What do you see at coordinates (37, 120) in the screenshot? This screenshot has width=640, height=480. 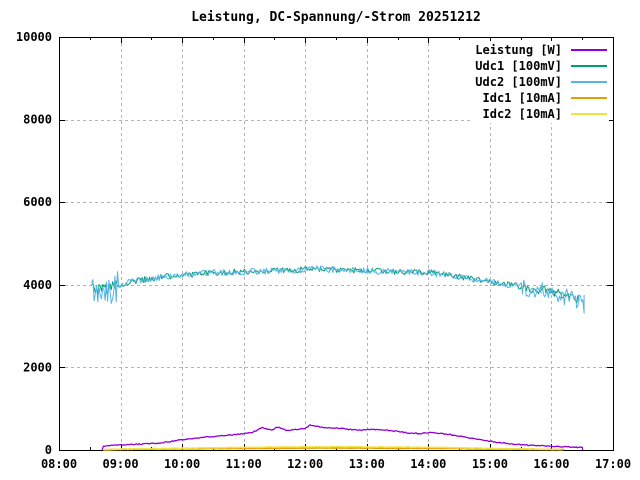 I see `y-tick-label: 8000` at bounding box center [37, 120].